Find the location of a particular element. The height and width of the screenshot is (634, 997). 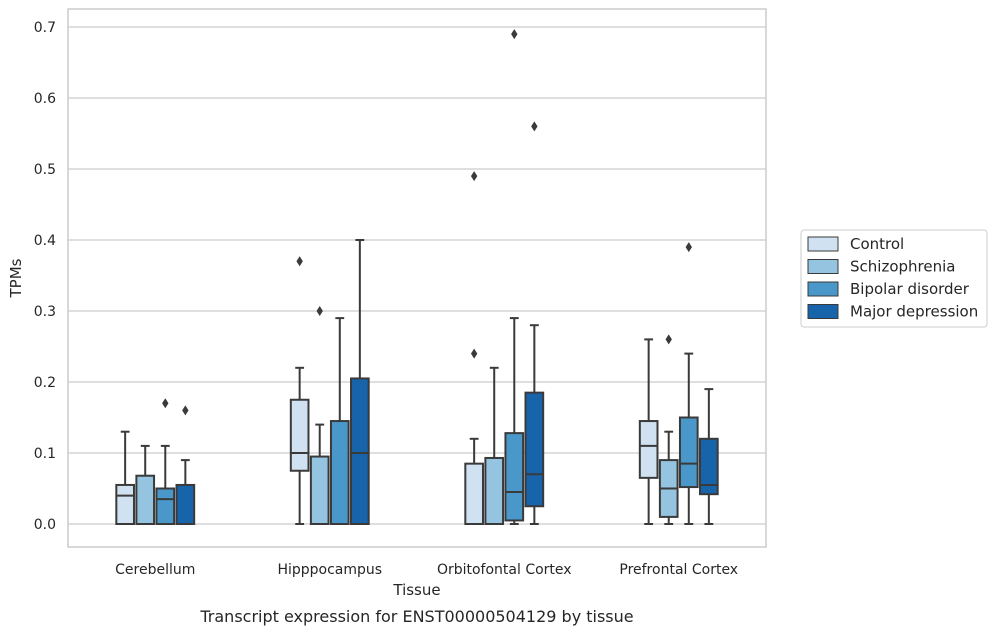

y-tick-label: 0.4 is located at coordinates (45, 241).